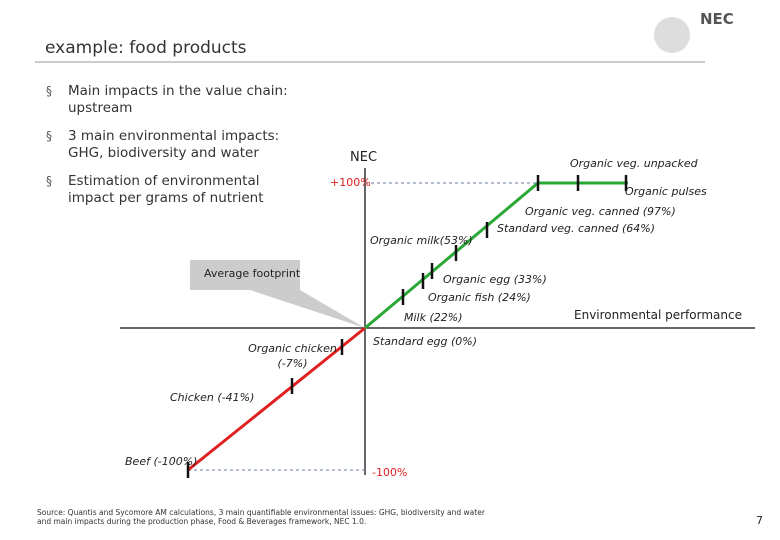 This screenshot has width=780, height=540. Describe the element at coordinates (600, 211) in the screenshot. I see `point-label: Organic veg. canned (97%)` at that location.